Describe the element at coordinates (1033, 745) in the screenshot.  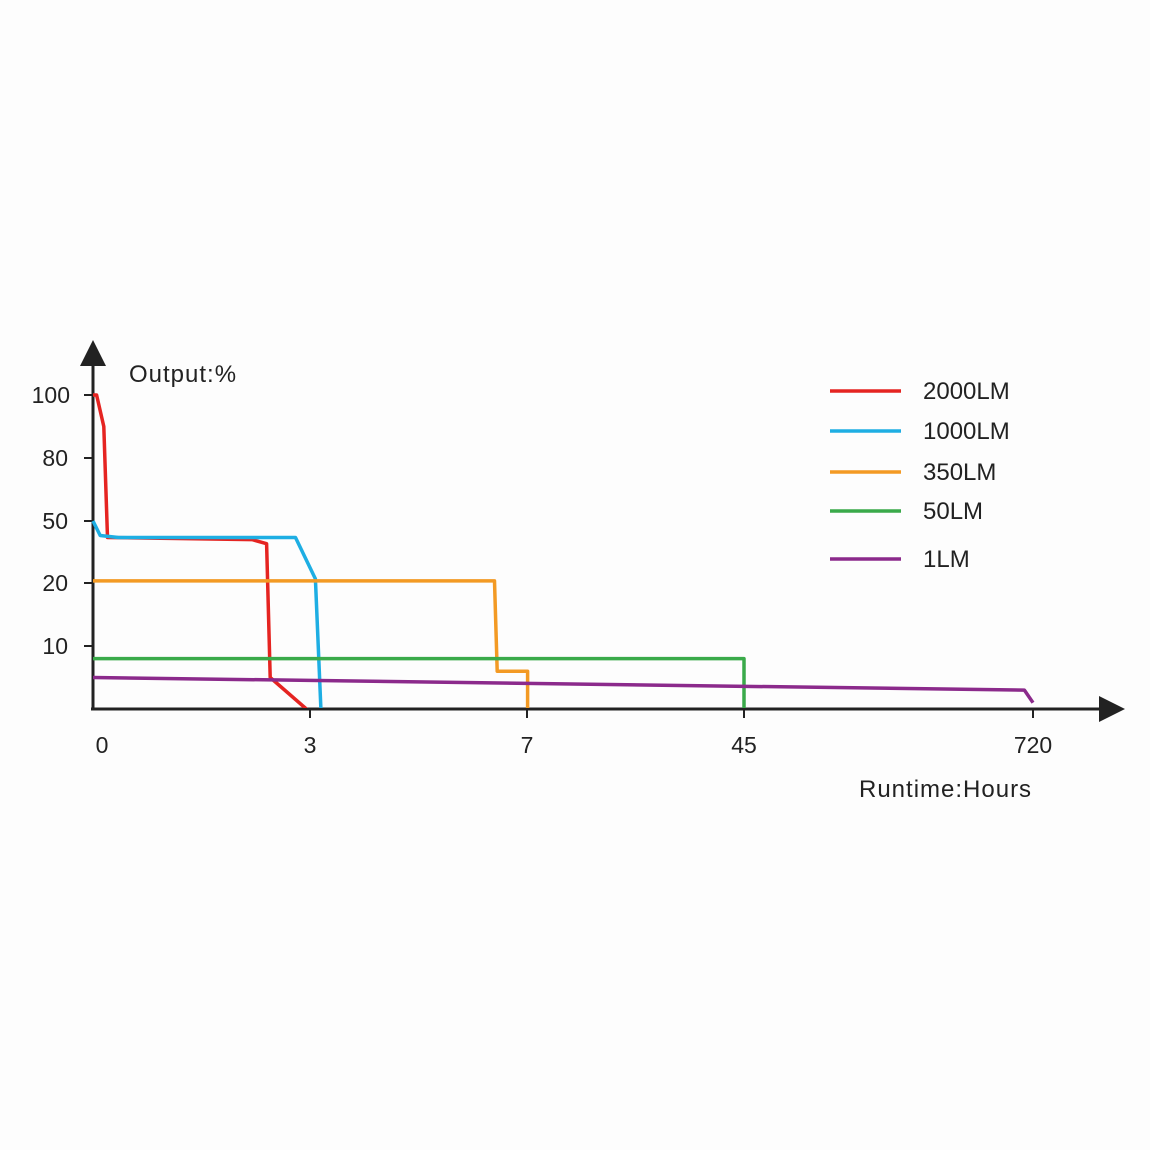
I see `x-tick-label: 720` at that location.